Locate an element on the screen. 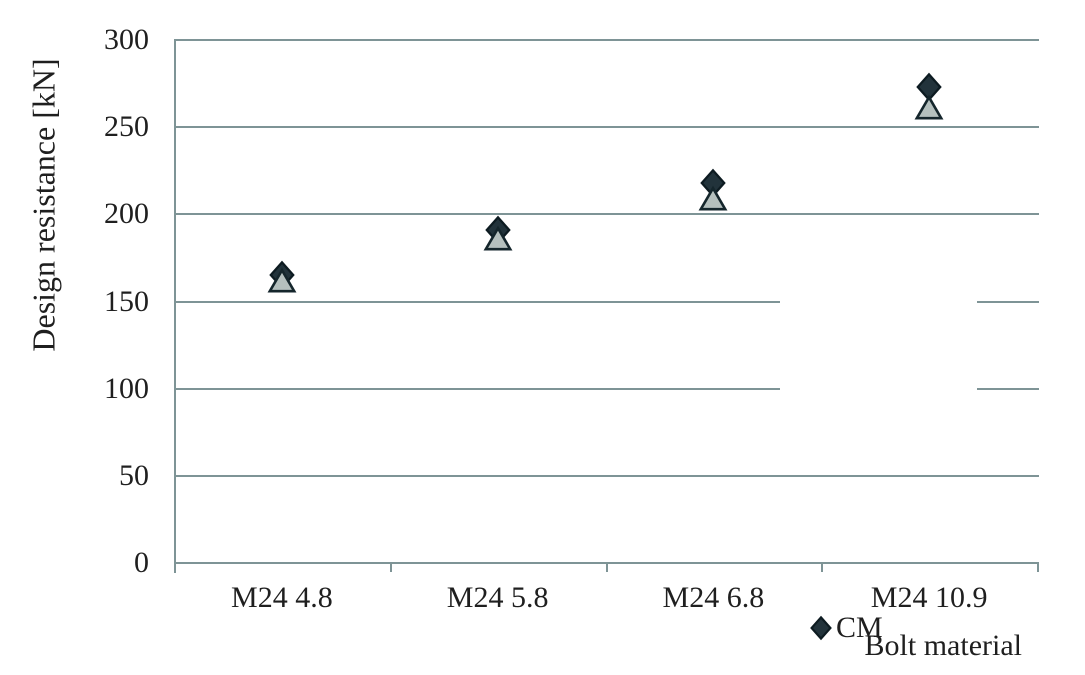  legend-item-cm: CM is located at coordinates (845, 628).